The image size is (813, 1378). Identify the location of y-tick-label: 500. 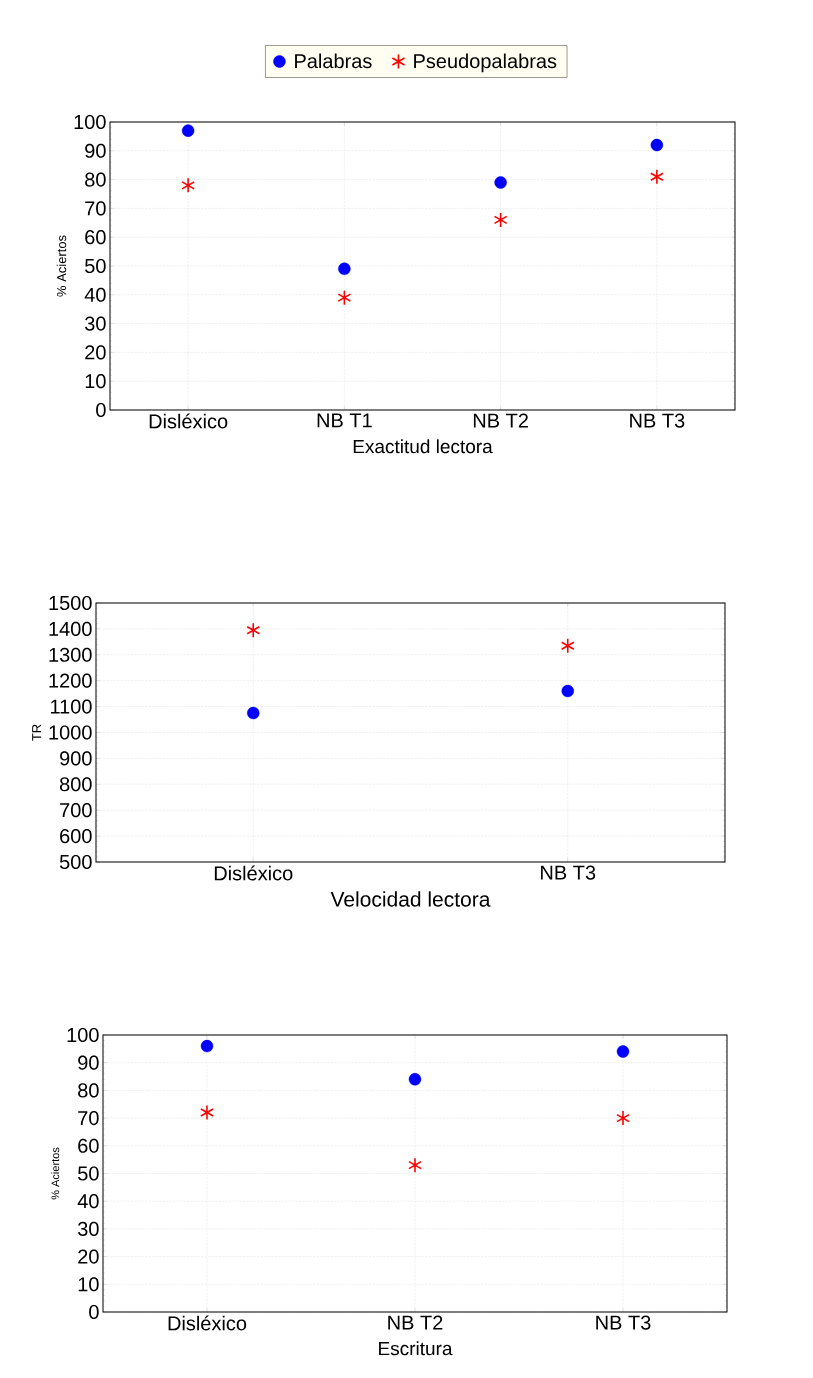
(75, 862).